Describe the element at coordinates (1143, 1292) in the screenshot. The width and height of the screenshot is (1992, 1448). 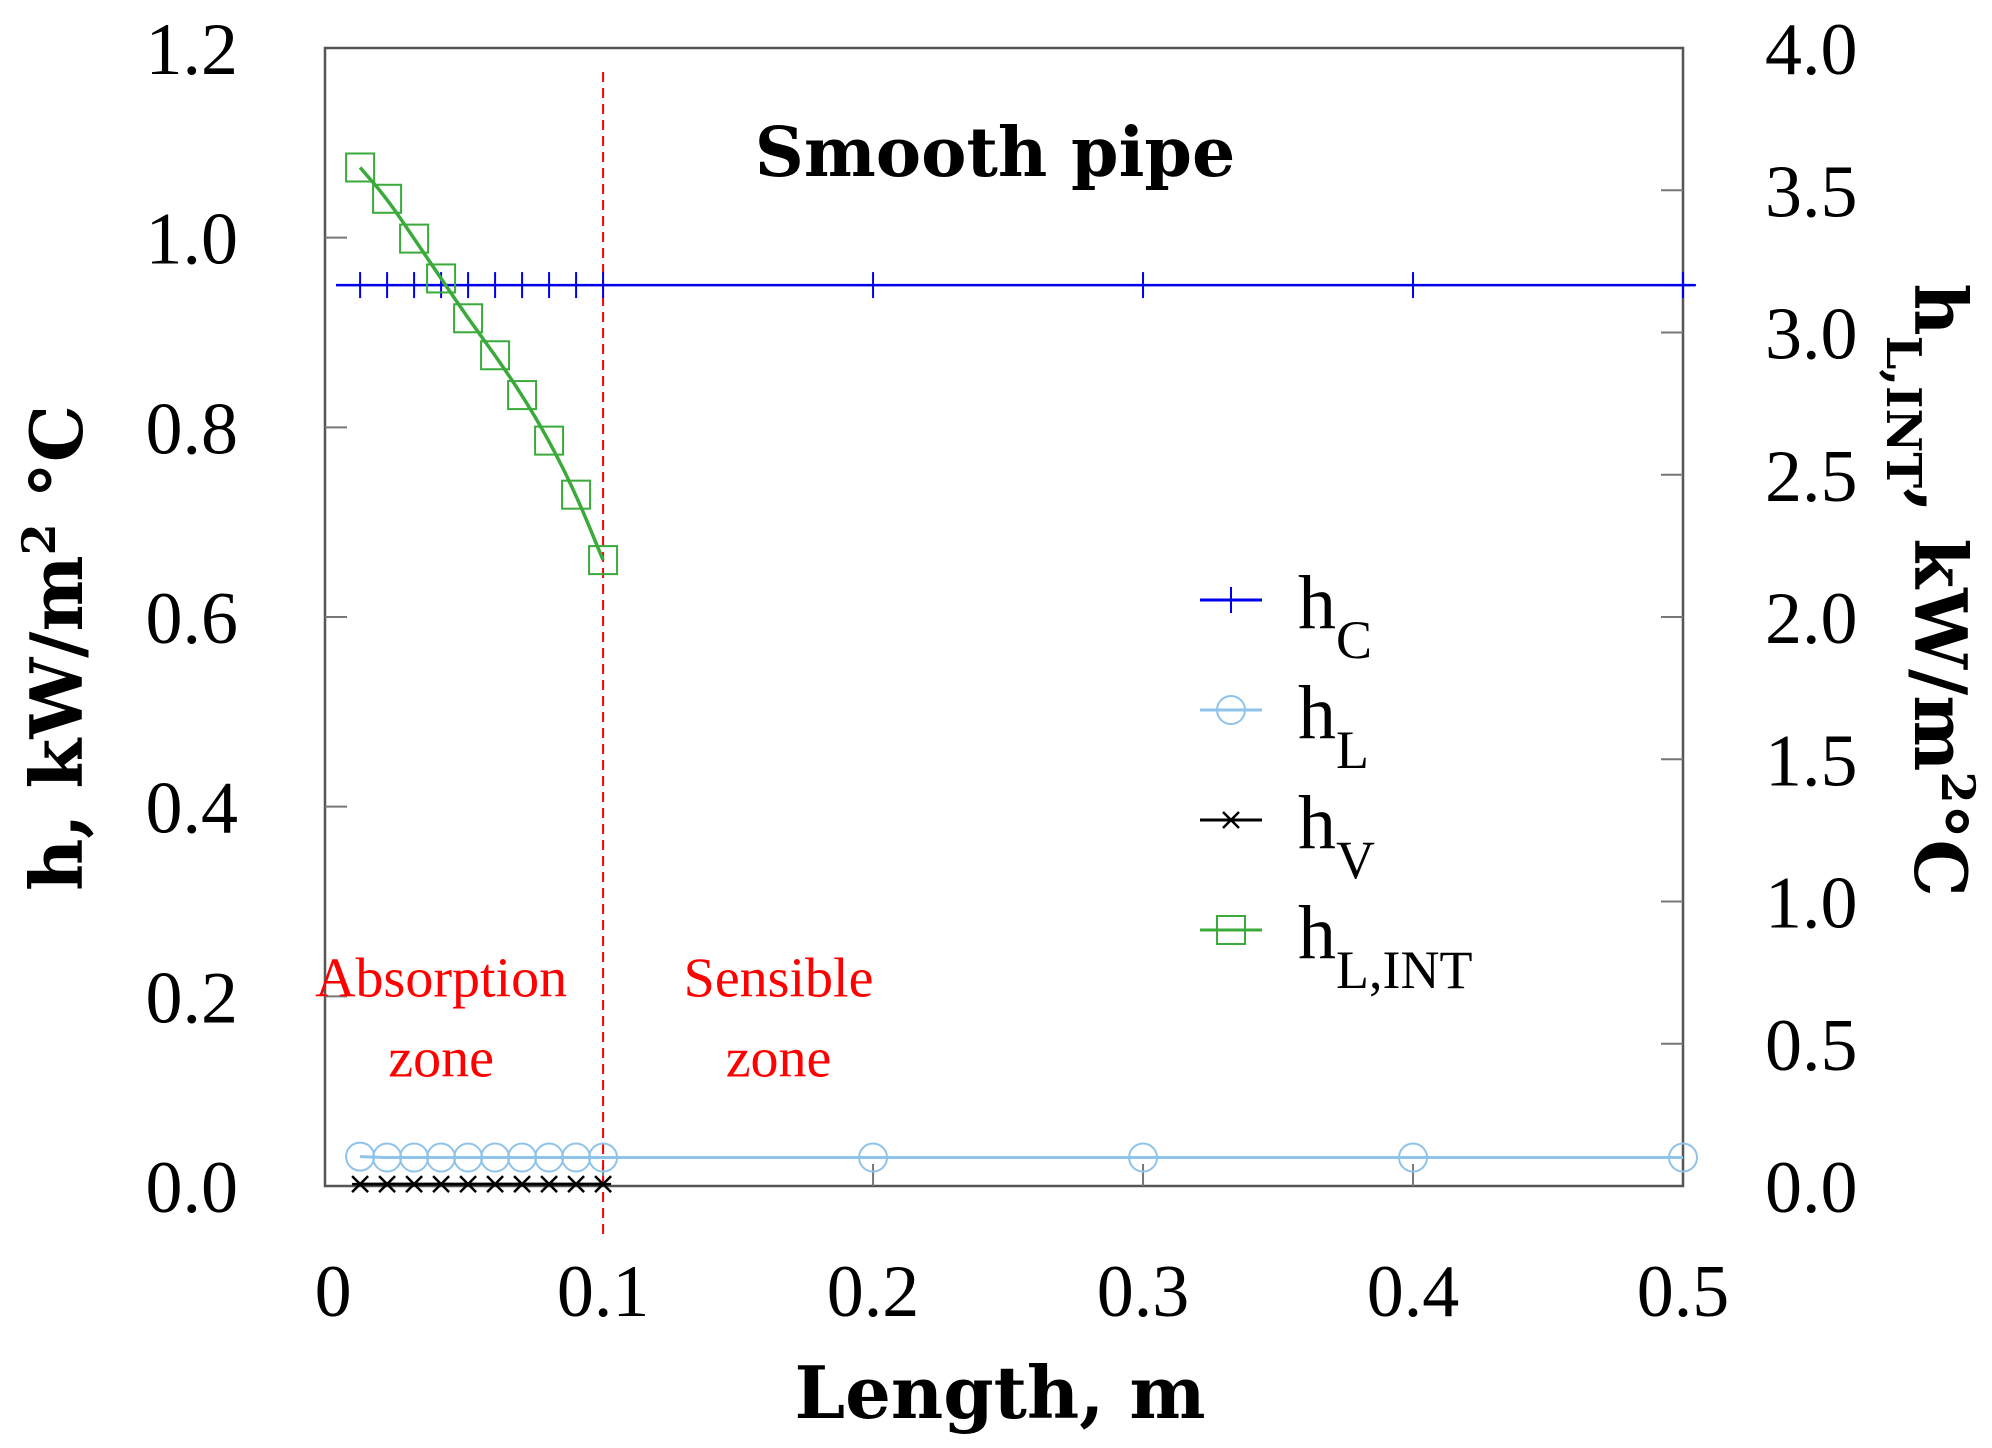
I see `x-tick-label: 0.3` at that location.